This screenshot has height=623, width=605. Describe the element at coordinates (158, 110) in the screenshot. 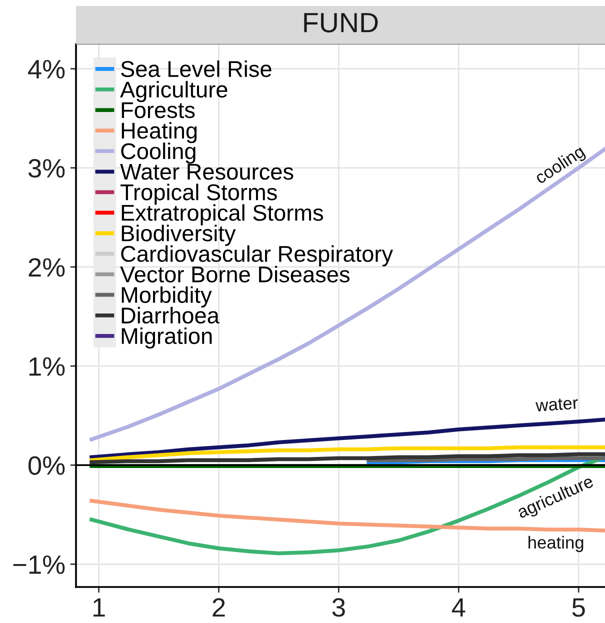

I see `legend-label: Forests` at that location.